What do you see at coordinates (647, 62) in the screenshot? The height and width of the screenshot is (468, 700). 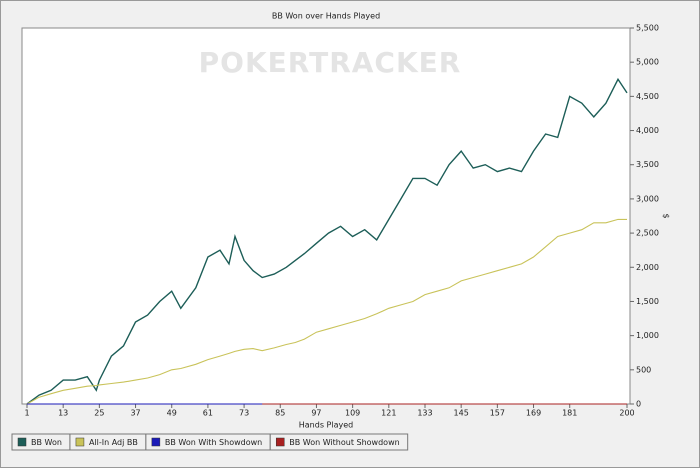 I see `y-tick-label: 5,000` at bounding box center [647, 62].